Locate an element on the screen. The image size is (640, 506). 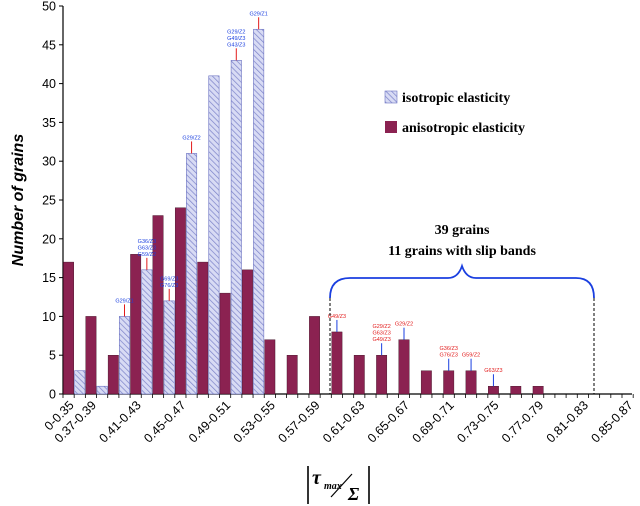
y-axis-label: Number of grains is located at coordinates (18, 200).